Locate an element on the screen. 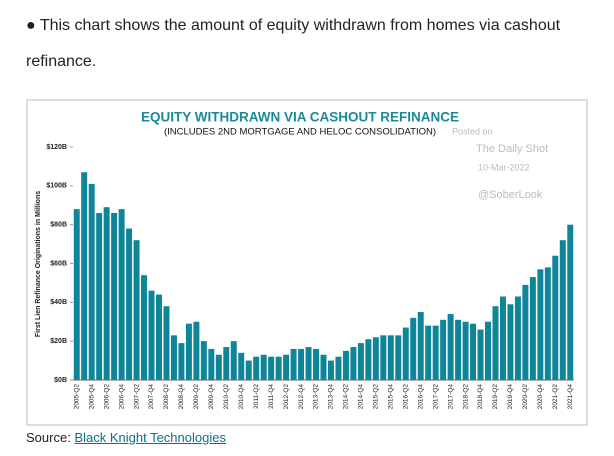  x-tick-label: 2018-Q2 is located at coordinates (465, 397).